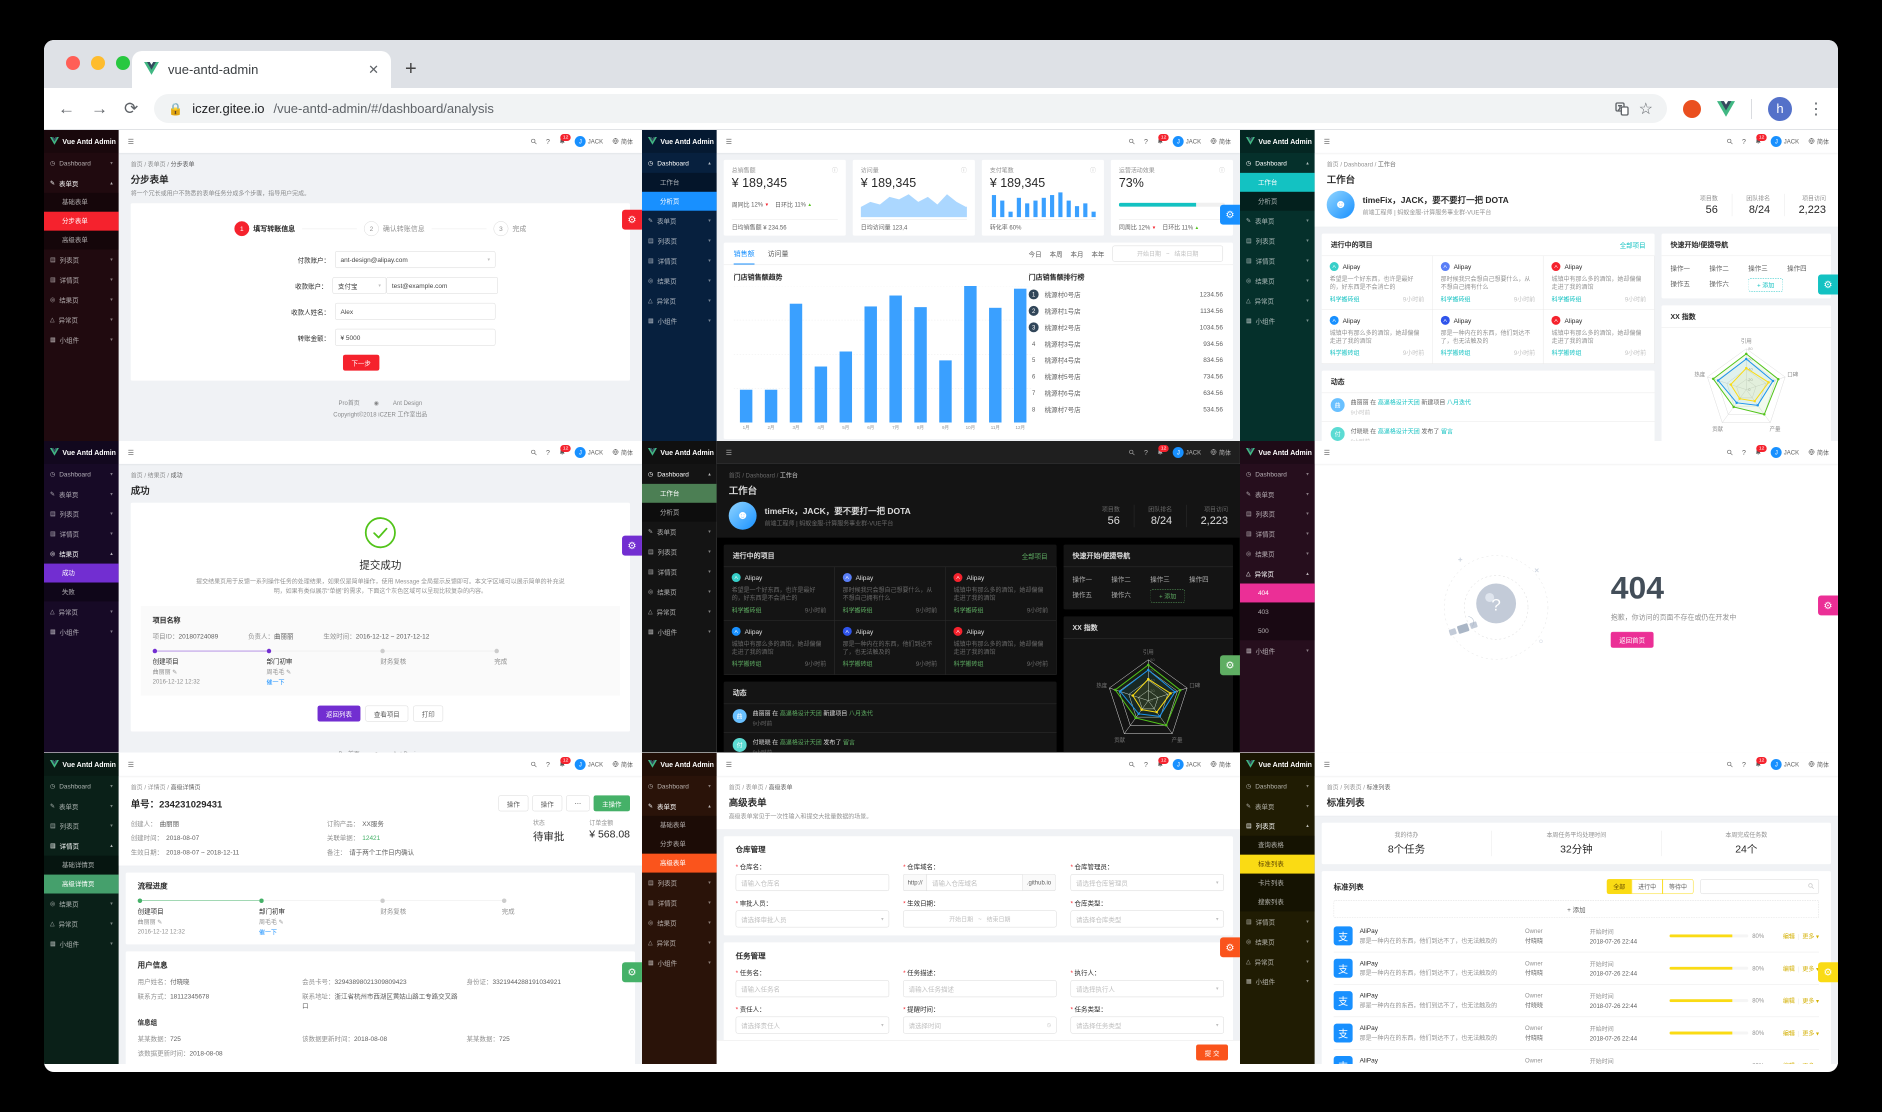 The image size is (1882, 1112). Describe the element at coordinates (156, 787) in the screenshot. I see `breadcrumb-item: 详情页` at that location.